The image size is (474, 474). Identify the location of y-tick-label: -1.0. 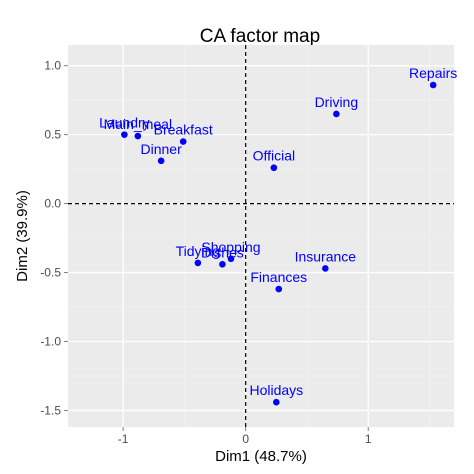
(50, 341).